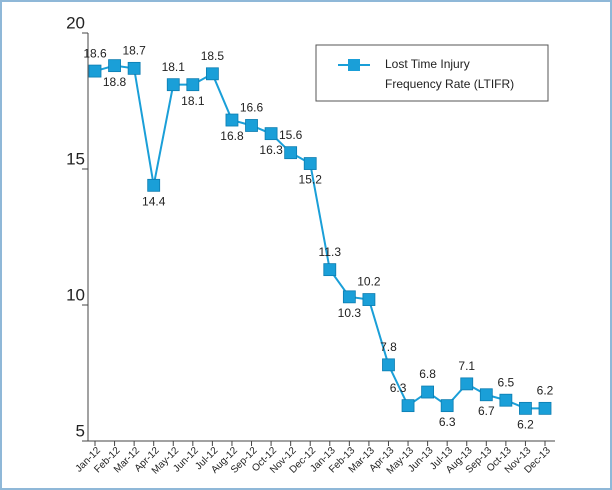 This screenshot has width=612, height=490. I want to click on data-label: 15.2, so click(311, 180).